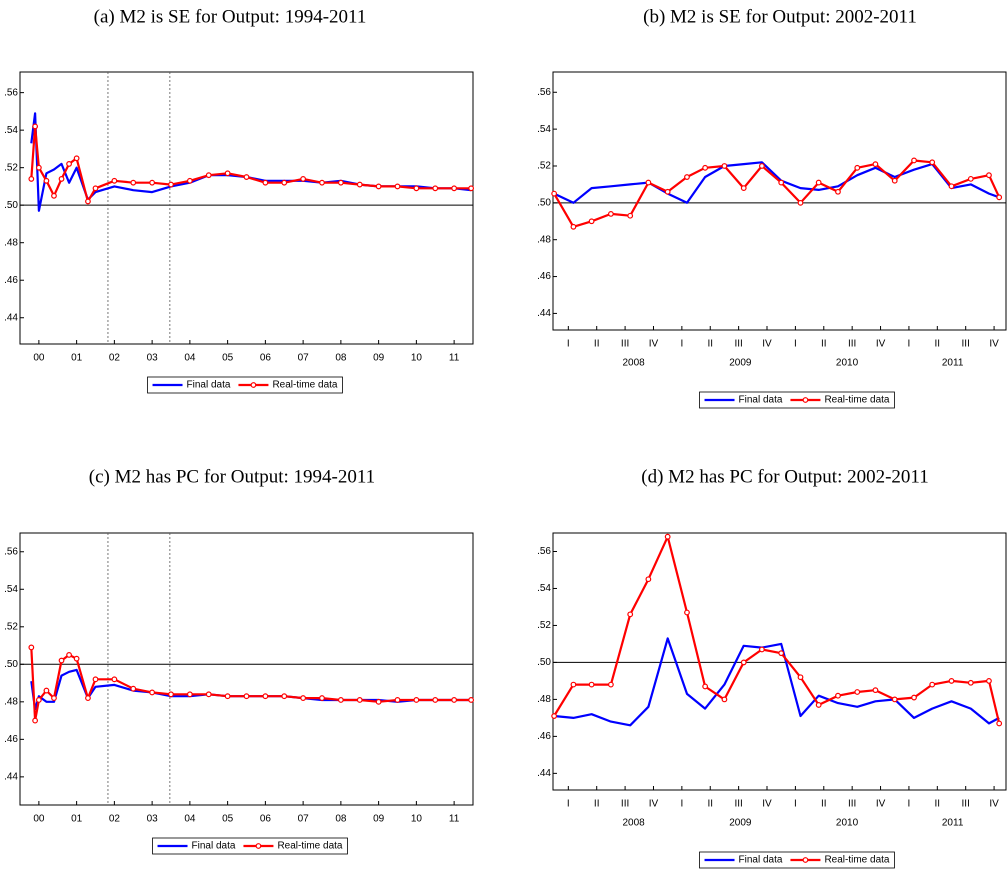  What do you see at coordinates (454, 819) in the screenshot?
I see `x-tick-label: 11` at bounding box center [454, 819].